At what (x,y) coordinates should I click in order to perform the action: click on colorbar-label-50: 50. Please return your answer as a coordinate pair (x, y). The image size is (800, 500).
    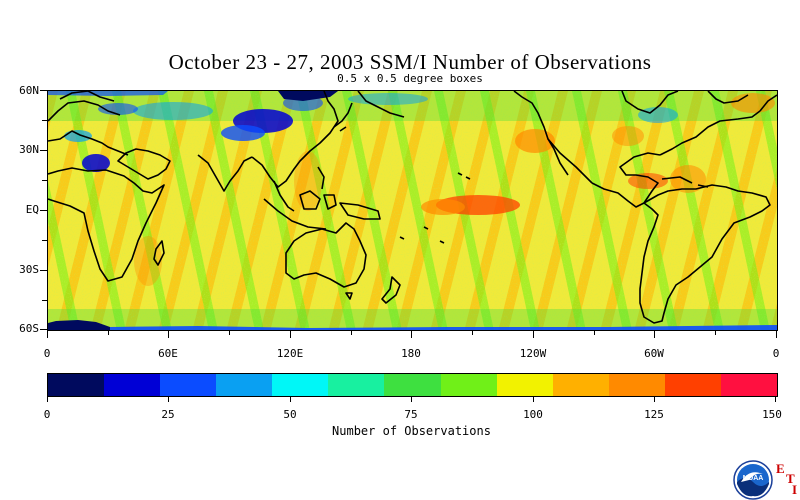
    Looking at the image, I should click on (290, 414).